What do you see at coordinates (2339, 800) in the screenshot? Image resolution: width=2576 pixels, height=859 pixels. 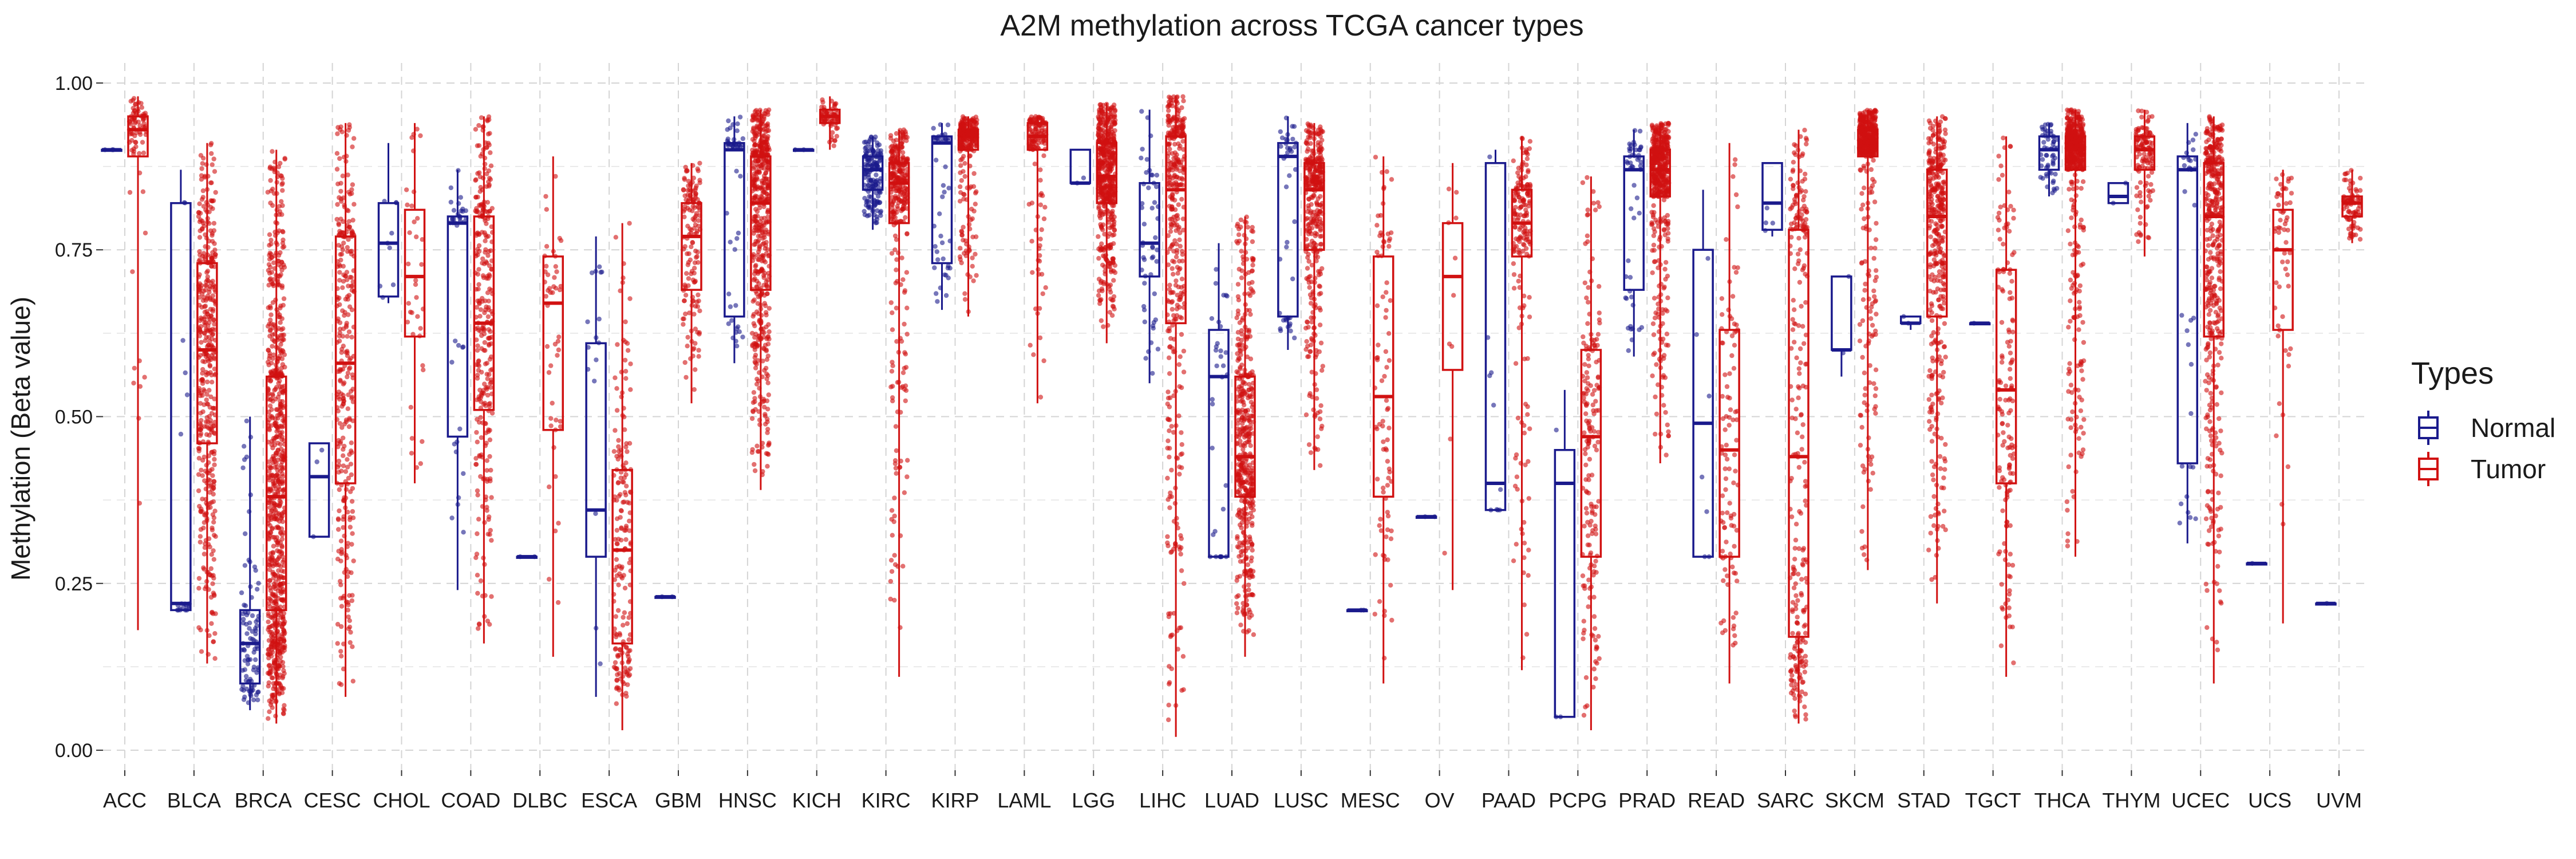 I see `x-tick-label-uvm: UVM` at bounding box center [2339, 800].